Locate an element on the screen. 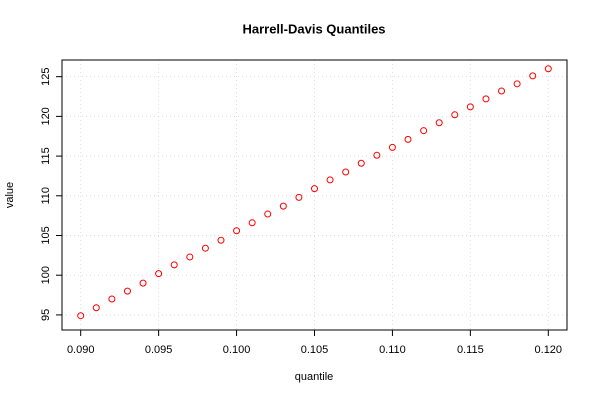 Image resolution: width=600 pixels, height=400 pixels. y-axis-label: value is located at coordinates (10, 195).